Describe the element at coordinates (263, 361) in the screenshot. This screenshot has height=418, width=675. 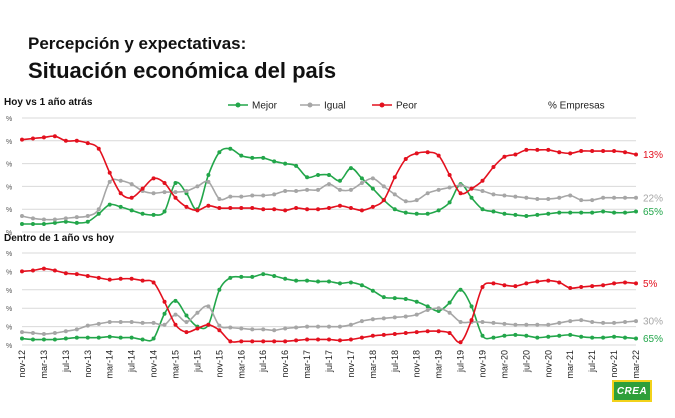
I see `x-tick-label: jul-16` at that location.